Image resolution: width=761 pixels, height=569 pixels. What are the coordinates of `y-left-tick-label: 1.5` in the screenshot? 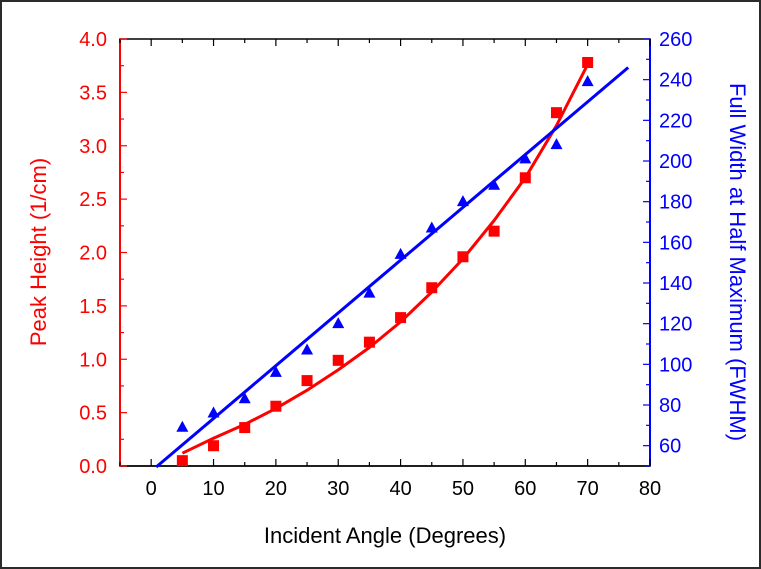 It's located at (93, 307).